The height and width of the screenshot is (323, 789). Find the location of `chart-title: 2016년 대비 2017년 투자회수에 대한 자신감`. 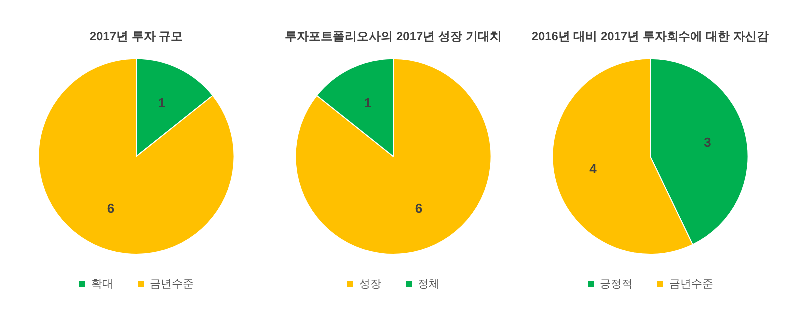

chart-title: 2016년 대비 2017년 투자회수에 대한 자신감 is located at coordinates (651, 36).